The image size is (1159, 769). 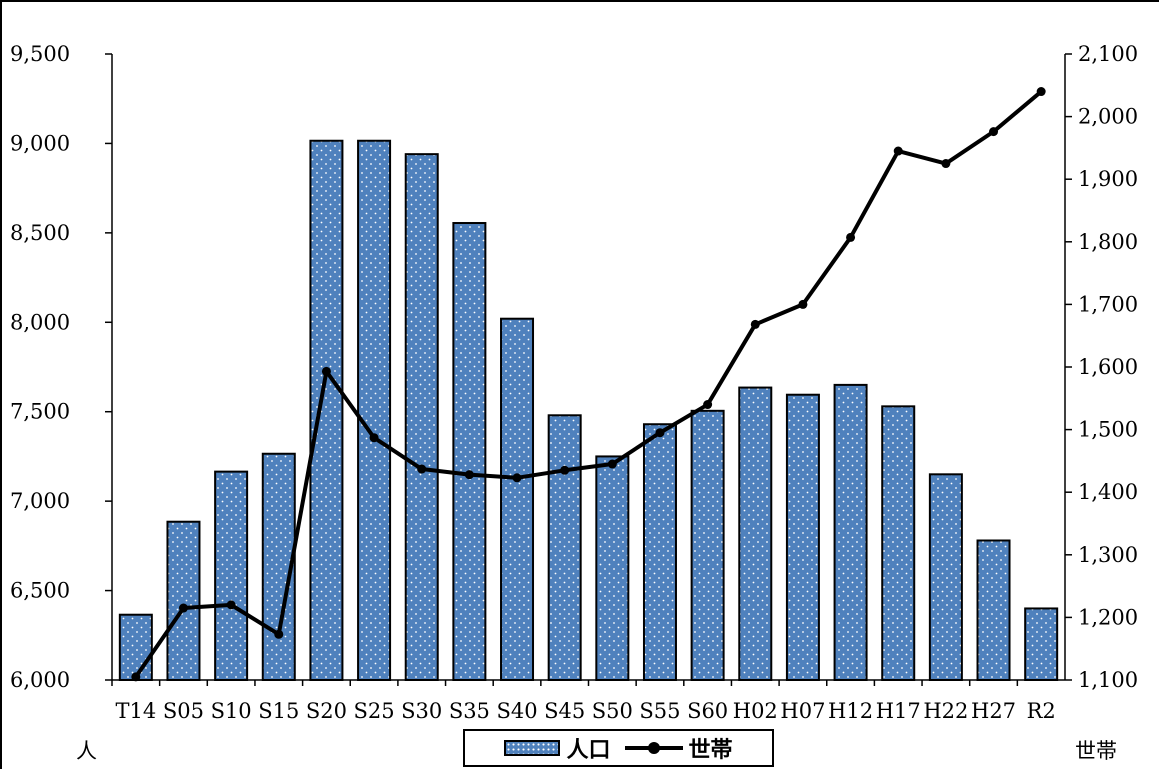 I want to click on households-point-S15, so click(x=279, y=634).